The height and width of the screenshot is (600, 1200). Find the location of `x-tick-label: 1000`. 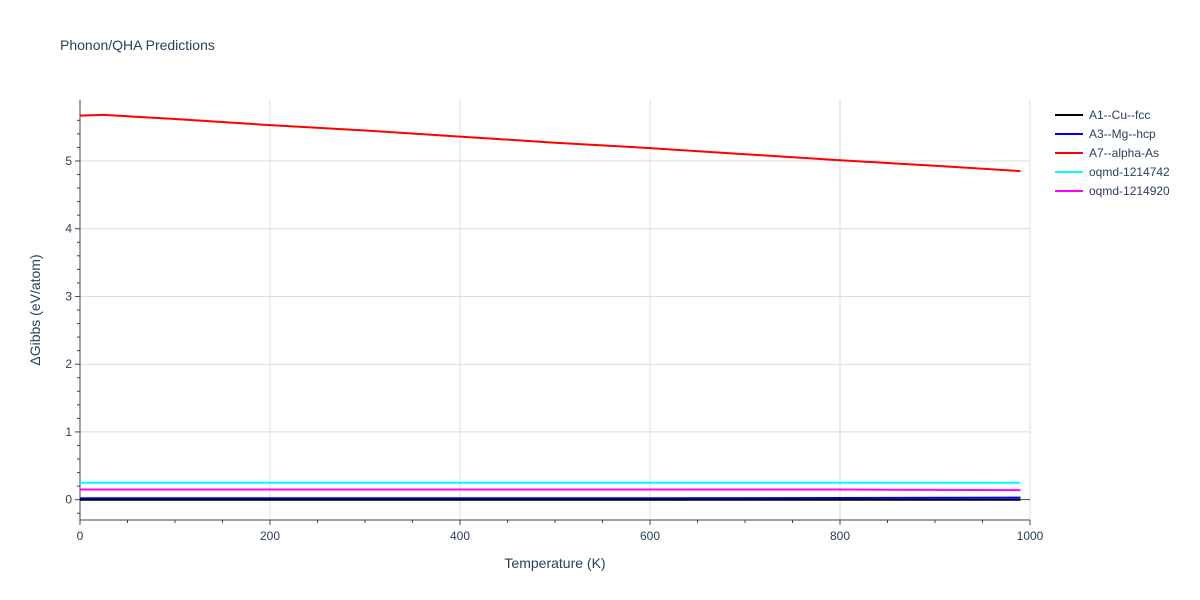

x-tick-label: 1000 is located at coordinates (1030, 536).